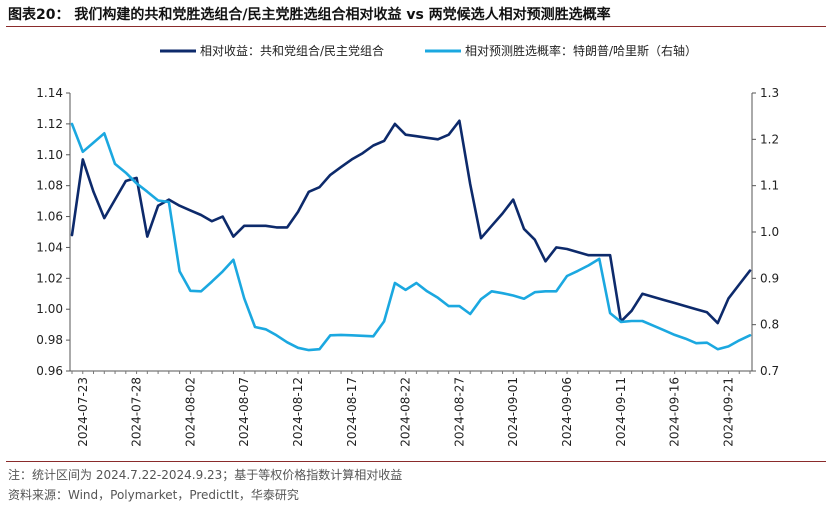  I want to click on x-tick-label: 2024-09-06, so click(567, 412).